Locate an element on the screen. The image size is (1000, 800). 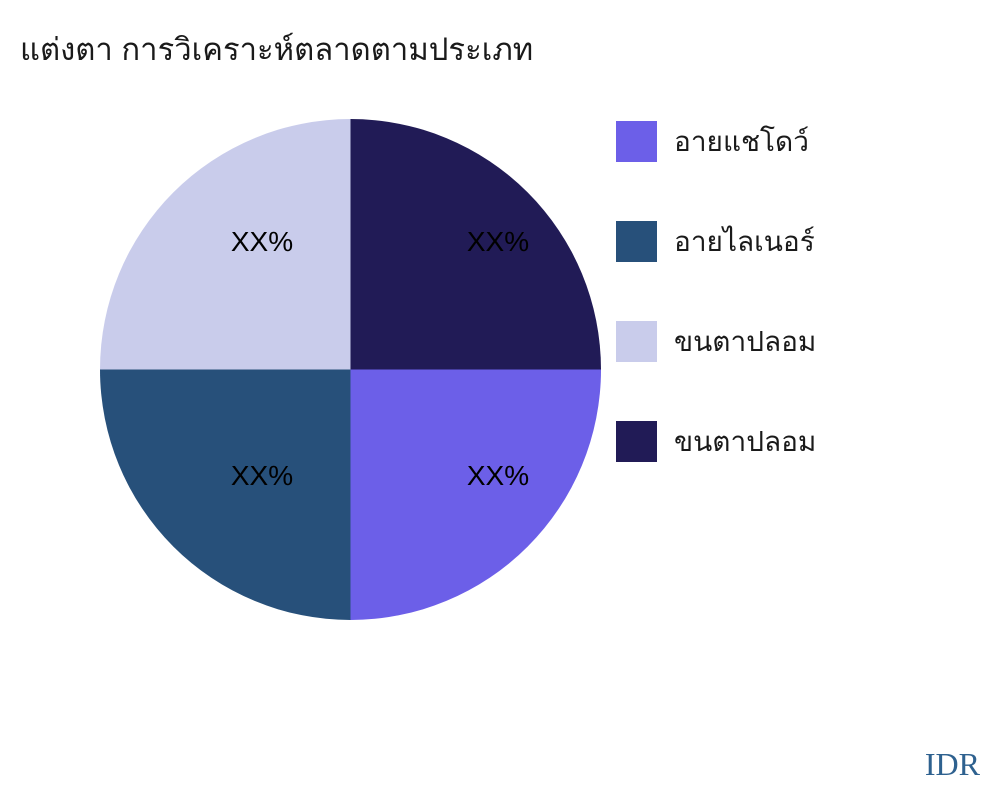
legend-item: อายแชโดว์ is located at coordinates (716, 141).